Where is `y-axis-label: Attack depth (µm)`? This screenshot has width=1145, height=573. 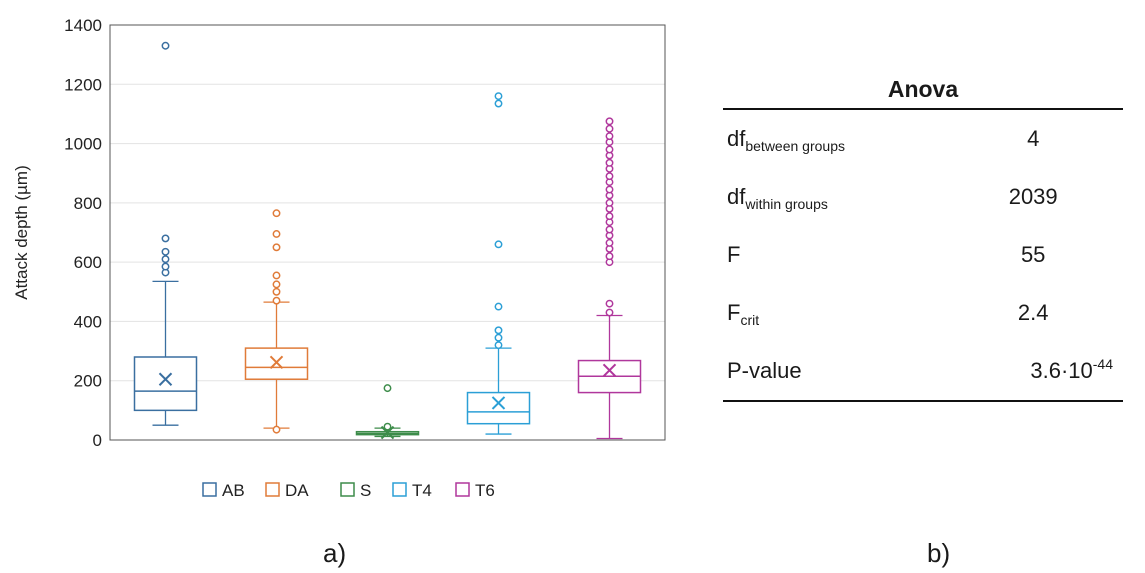 y-axis-label: Attack depth (µm) is located at coordinates (21, 232).